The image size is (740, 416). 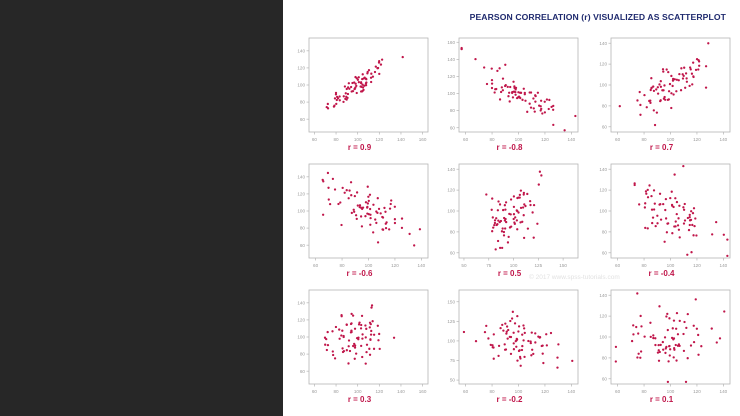 I want to click on r-label-3: r = 0.7, so click(x=661, y=147).